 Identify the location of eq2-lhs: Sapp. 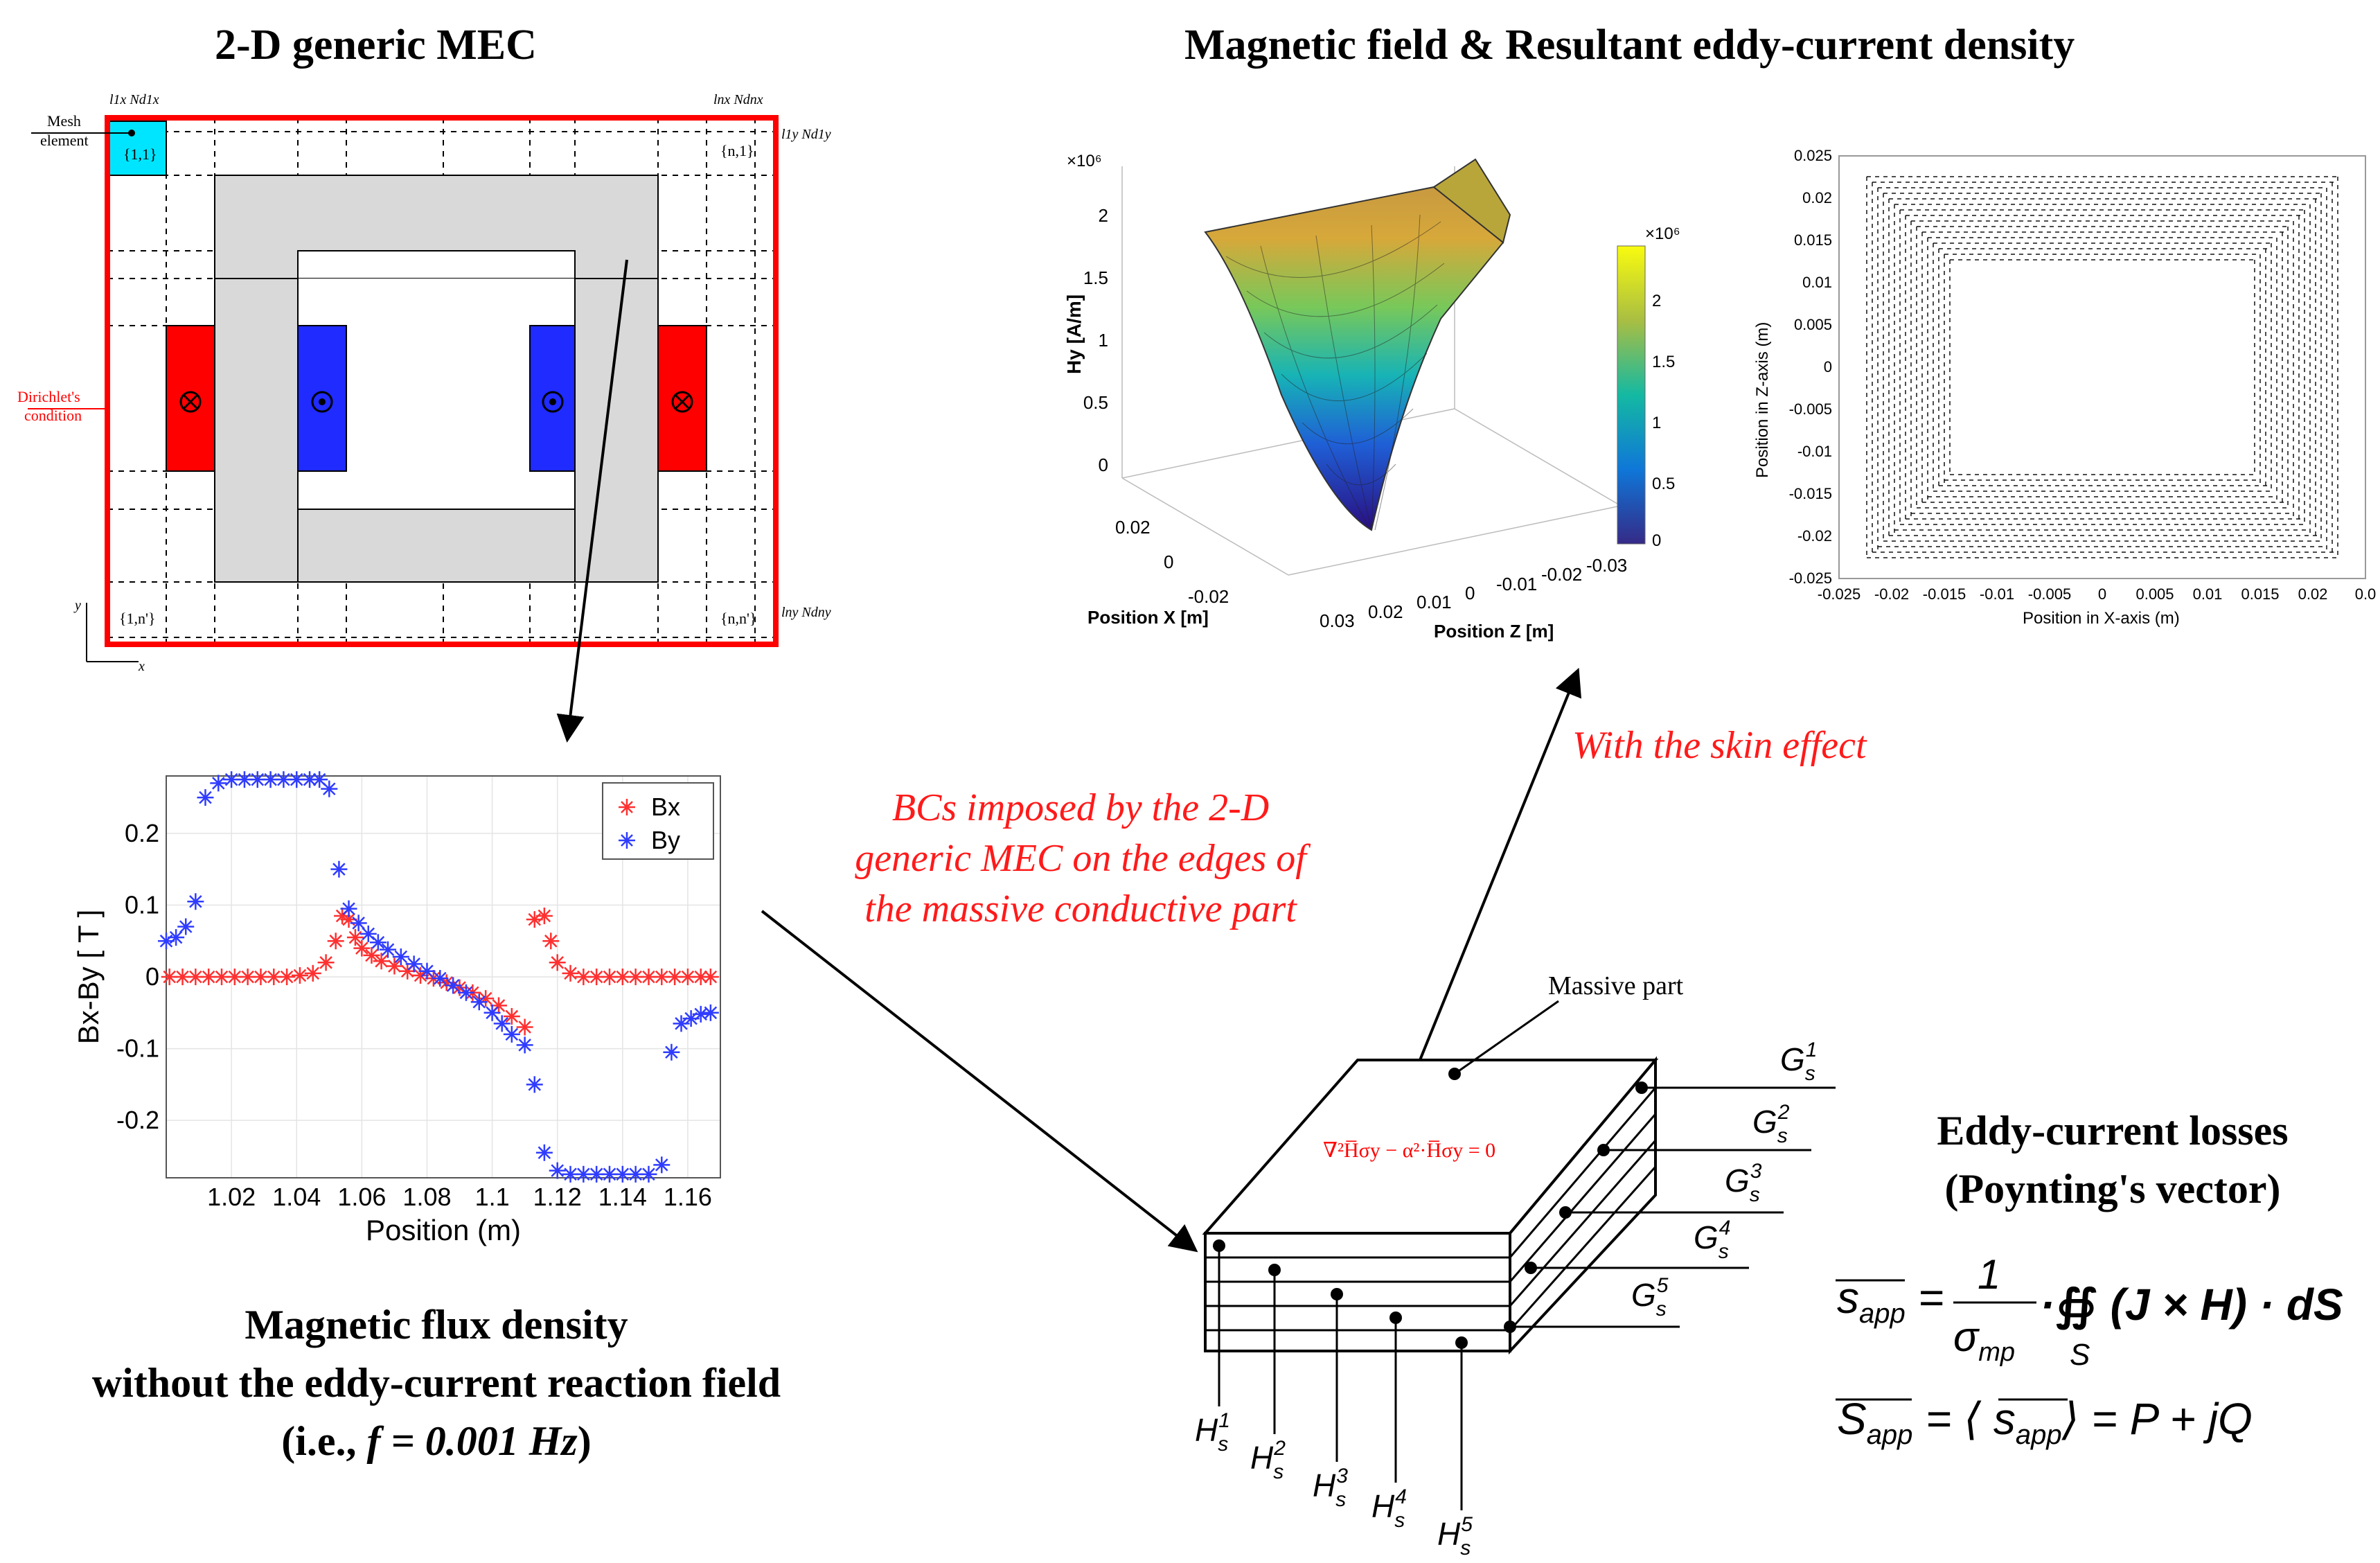
(1874, 1422).